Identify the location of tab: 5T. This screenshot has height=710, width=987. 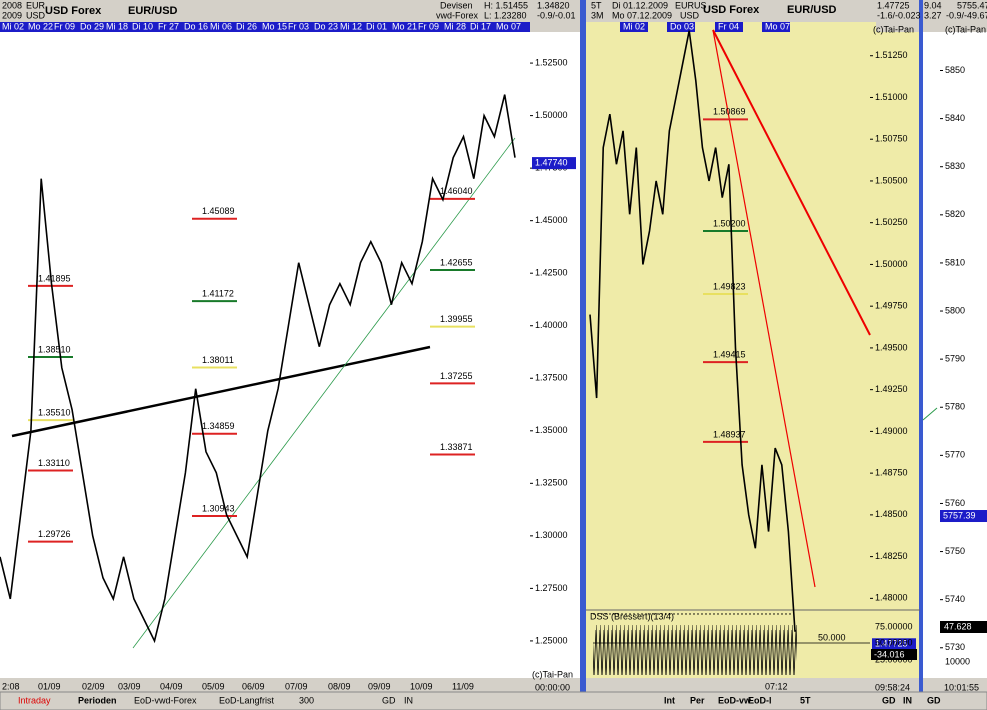
(805, 700).